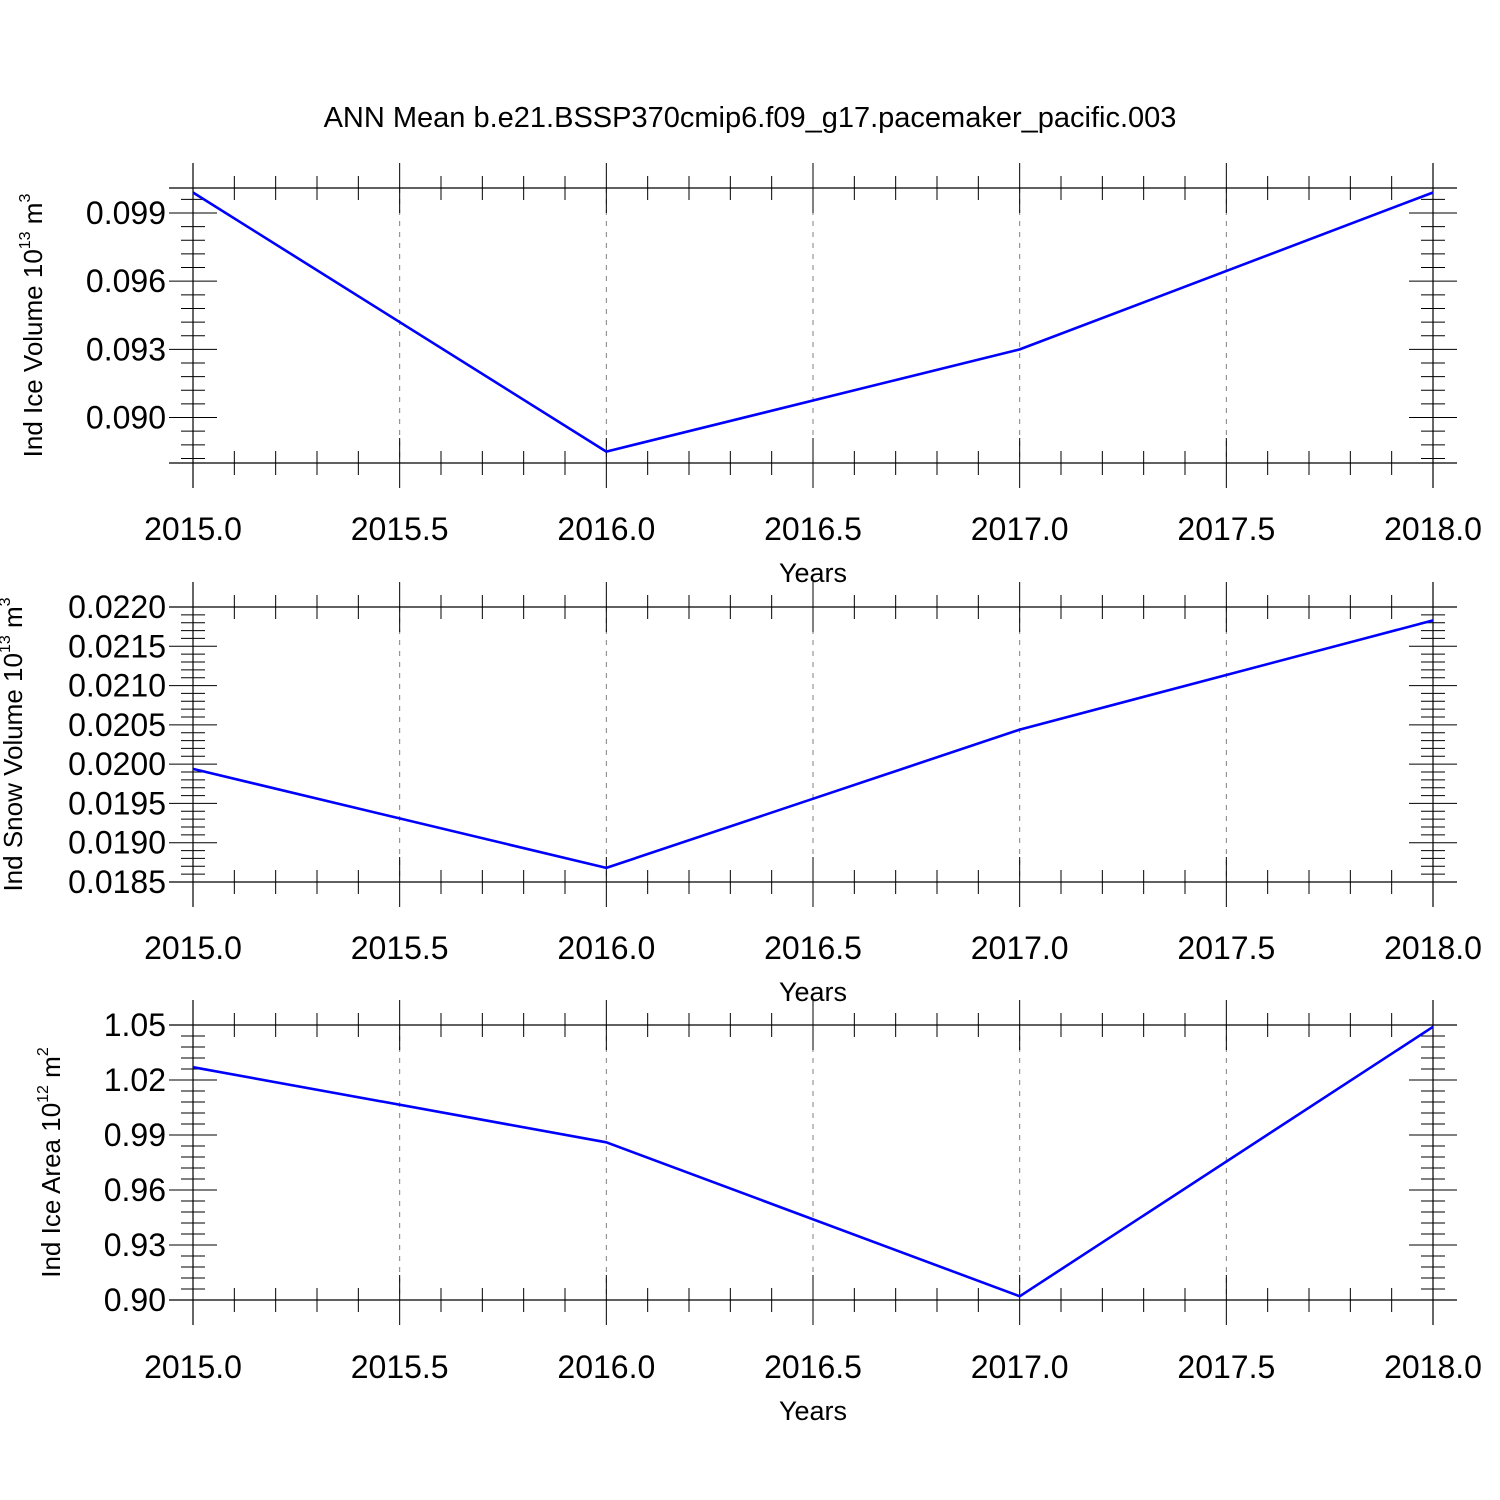  I want to click on y-tick-label: 0.0200, so click(117, 764).